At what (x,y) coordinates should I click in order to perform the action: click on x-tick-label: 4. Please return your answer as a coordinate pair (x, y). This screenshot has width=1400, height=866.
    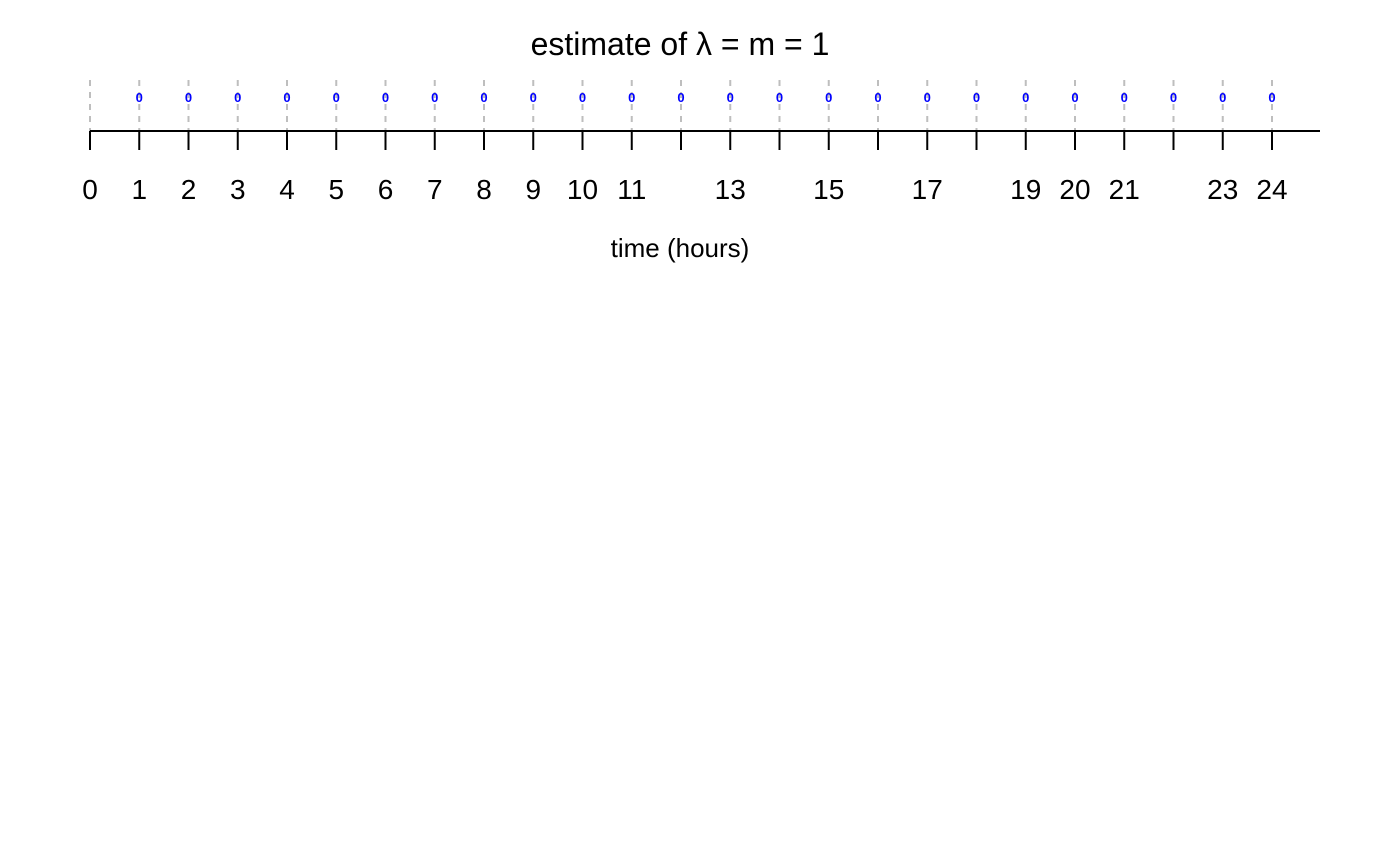
    Looking at the image, I should click on (287, 189).